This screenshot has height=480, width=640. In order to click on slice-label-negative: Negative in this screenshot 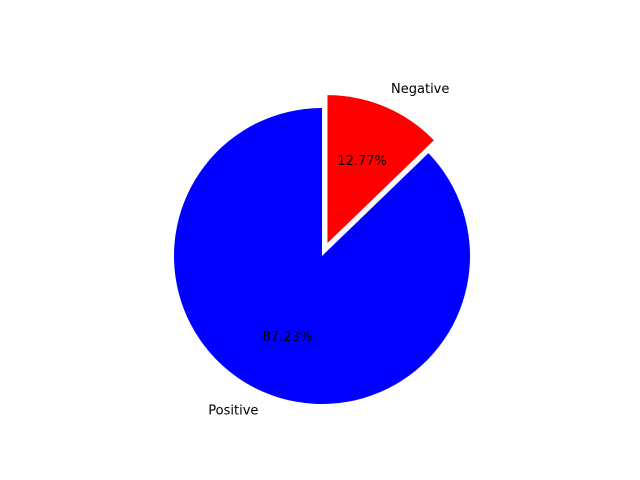, I will do `click(420, 89)`.